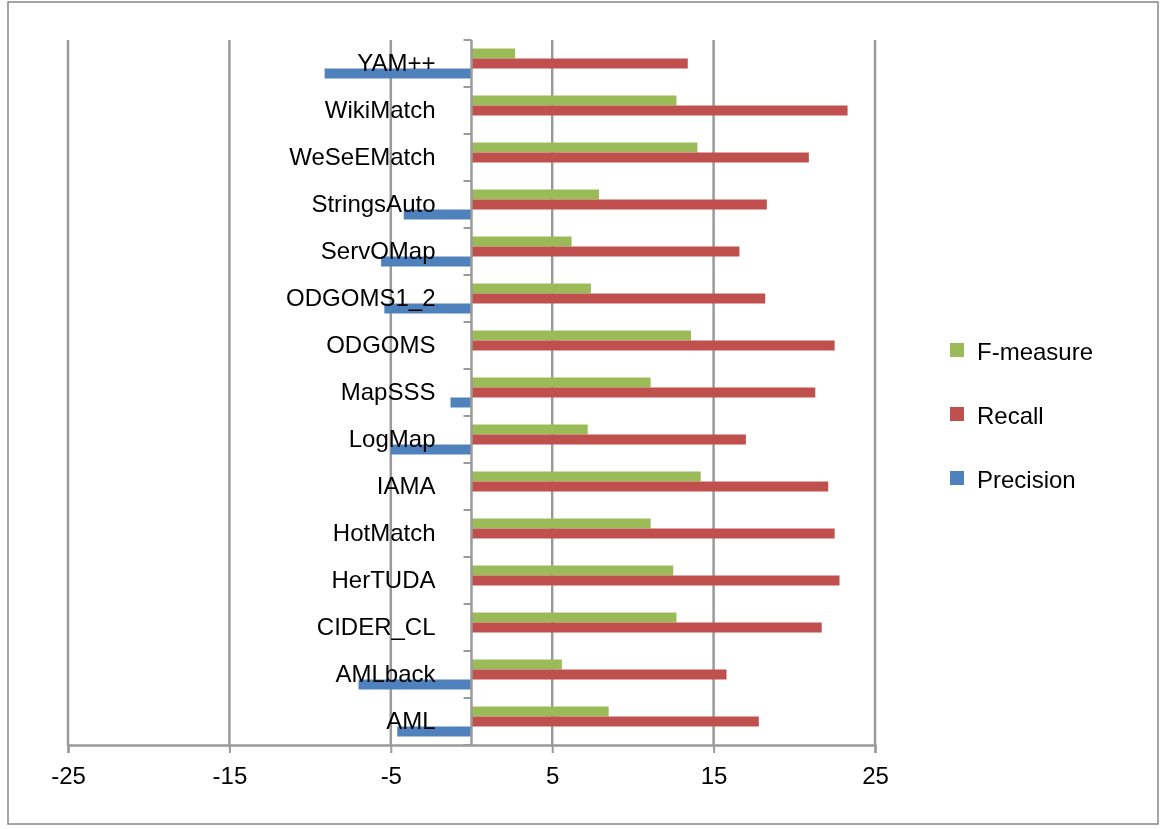  Describe the element at coordinates (714, 776) in the screenshot. I see `x-tick-label: 15` at that location.